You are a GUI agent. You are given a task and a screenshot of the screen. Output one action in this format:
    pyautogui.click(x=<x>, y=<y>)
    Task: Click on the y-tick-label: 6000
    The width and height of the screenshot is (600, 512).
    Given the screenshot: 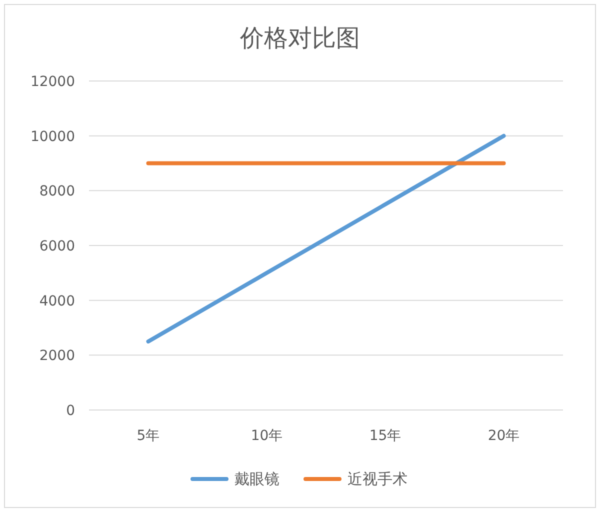 What is the action you would take?
    pyautogui.click(x=57, y=246)
    